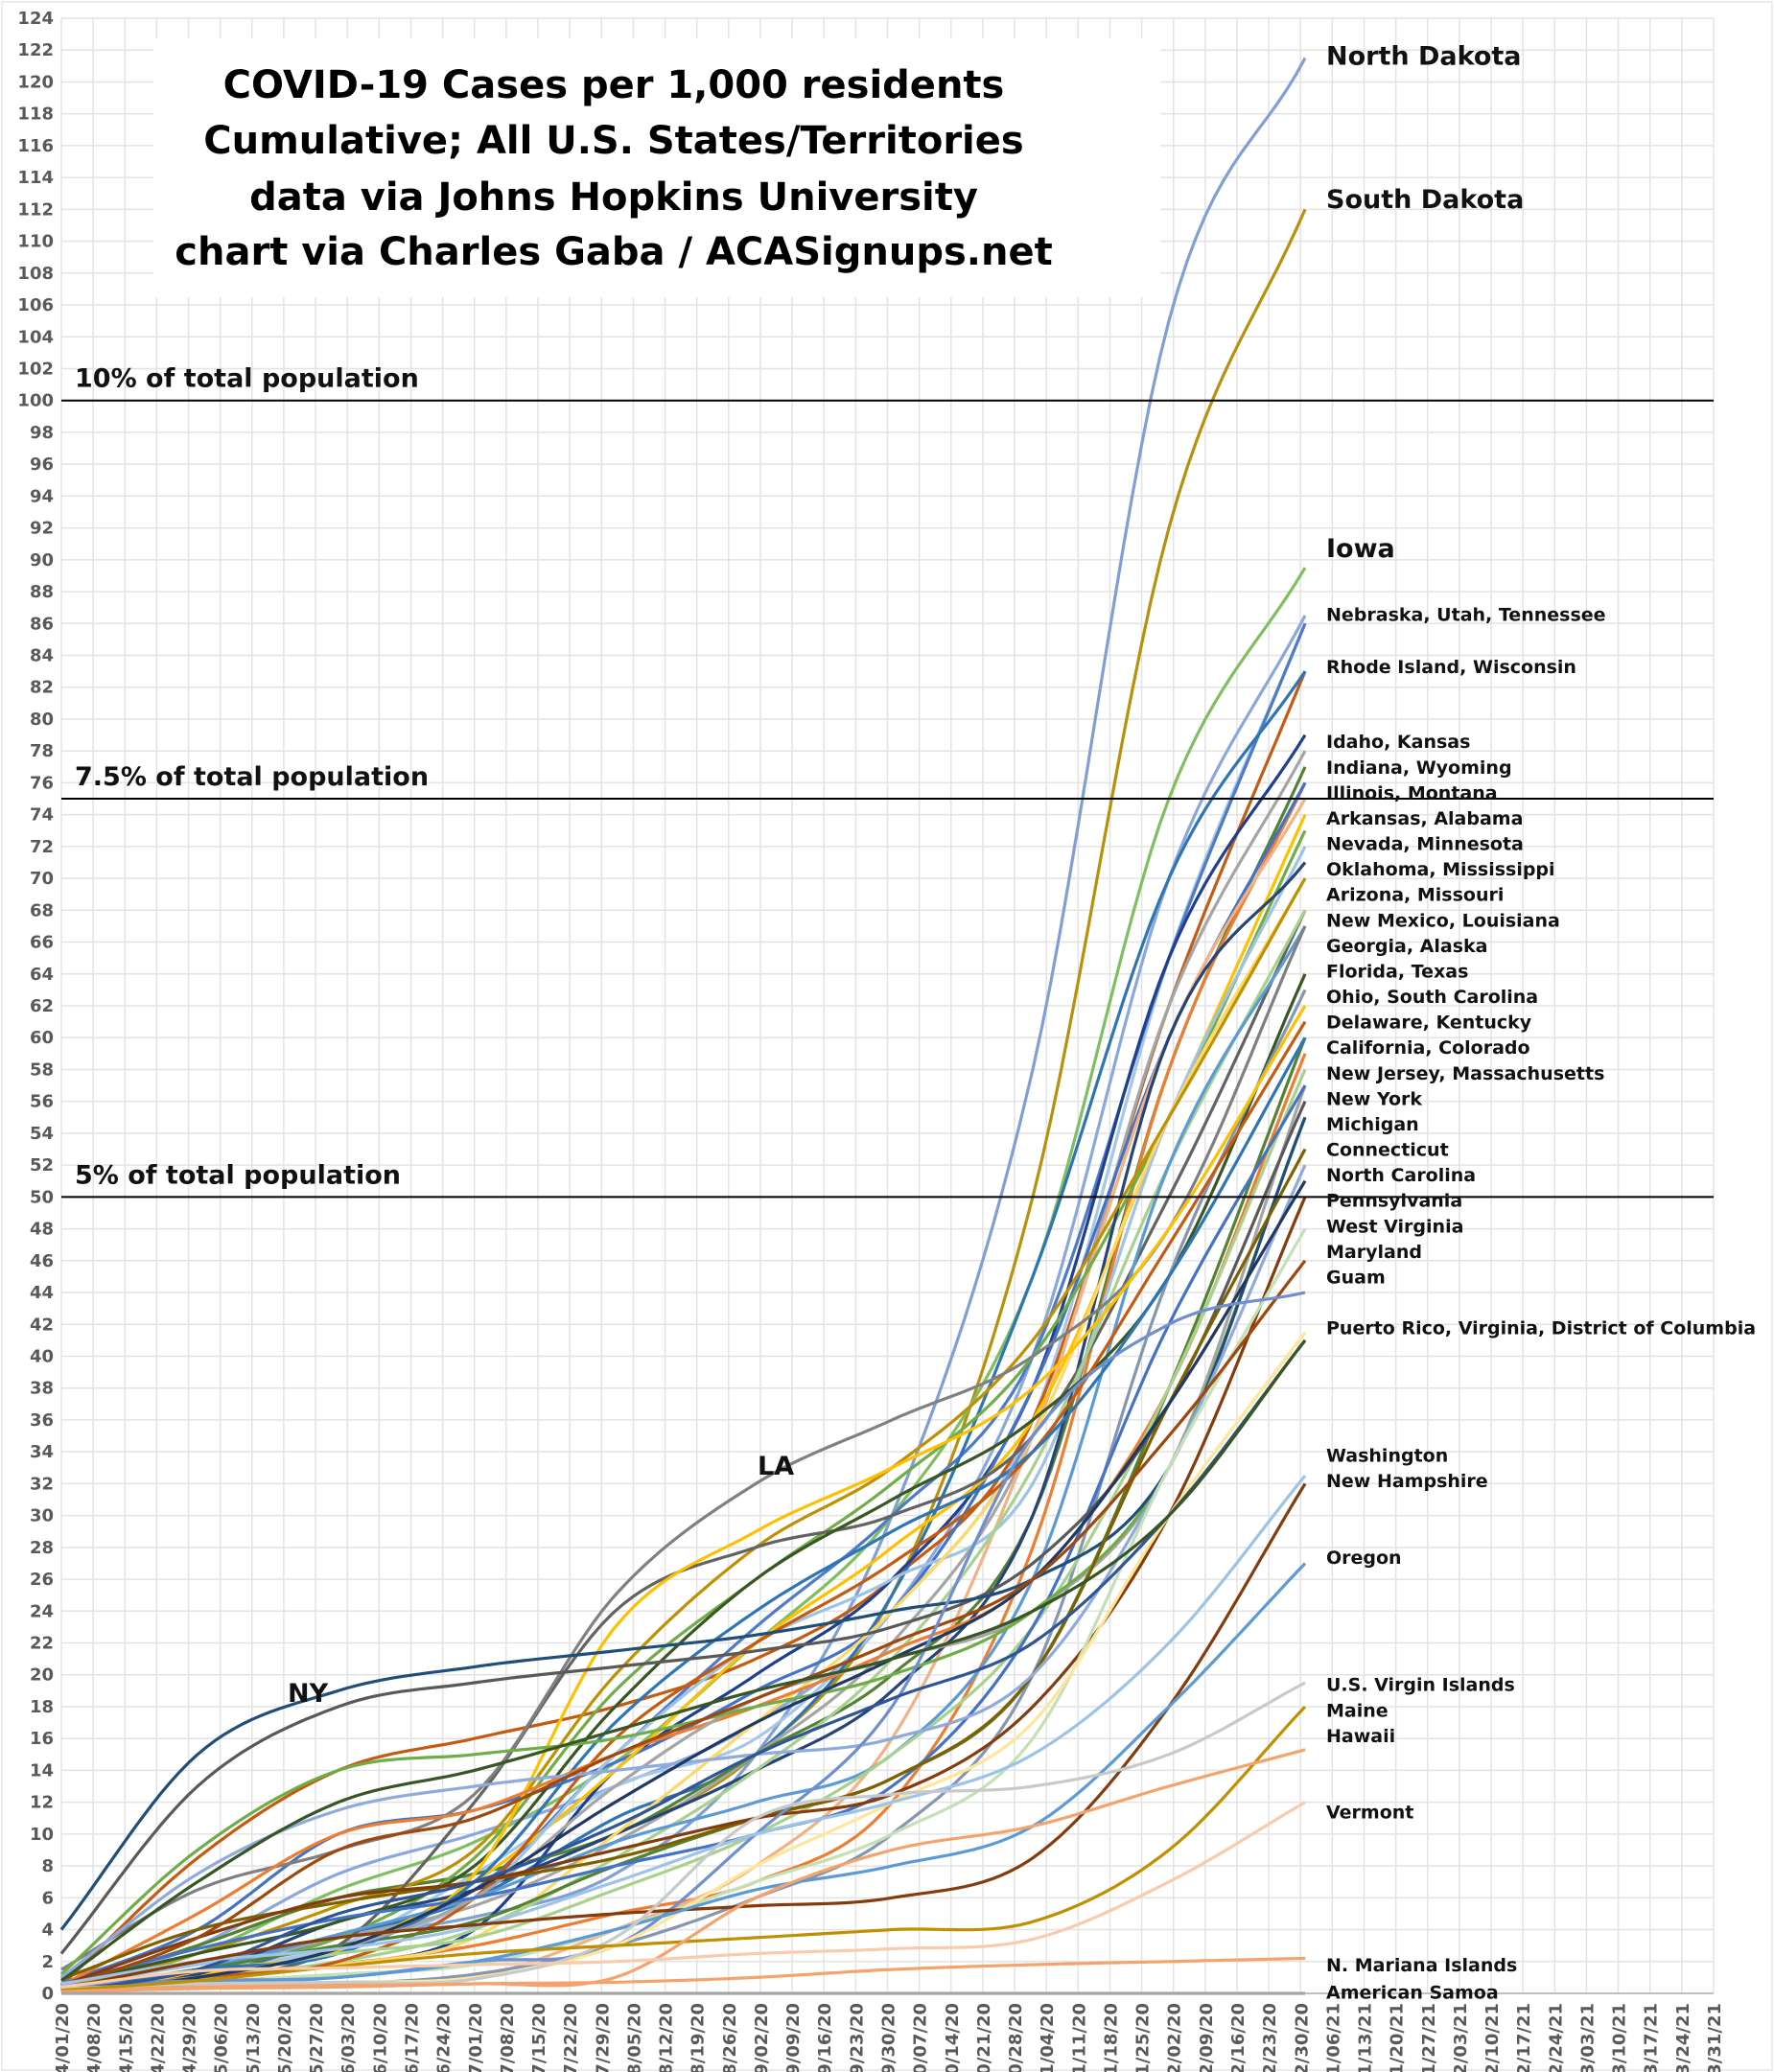  What do you see at coordinates (380, 2038) in the screenshot?
I see `x-tick-label: 06/10/20` at bounding box center [380, 2038].